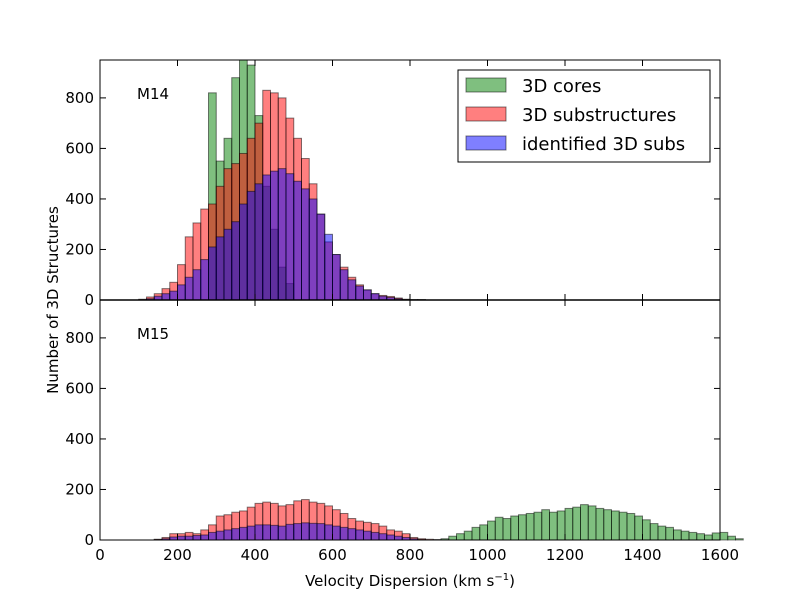 Image resolution: width=800 pixels, height=600 pixels. I want to click on legend-label-identified: identified 3D subs, so click(603, 144).